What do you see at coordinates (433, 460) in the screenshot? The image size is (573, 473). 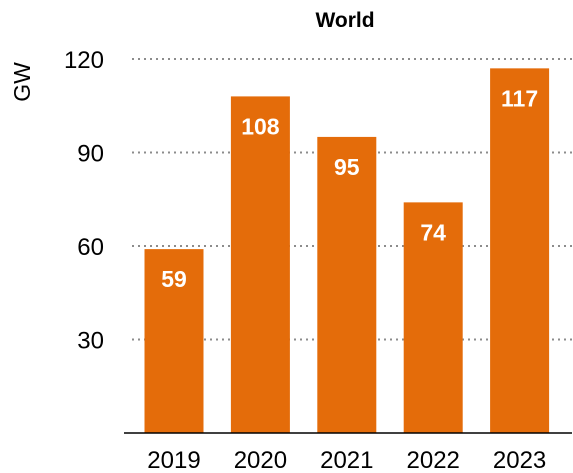 I see `x-tick-label-2022: 2022` at bounding box center [433, 460].